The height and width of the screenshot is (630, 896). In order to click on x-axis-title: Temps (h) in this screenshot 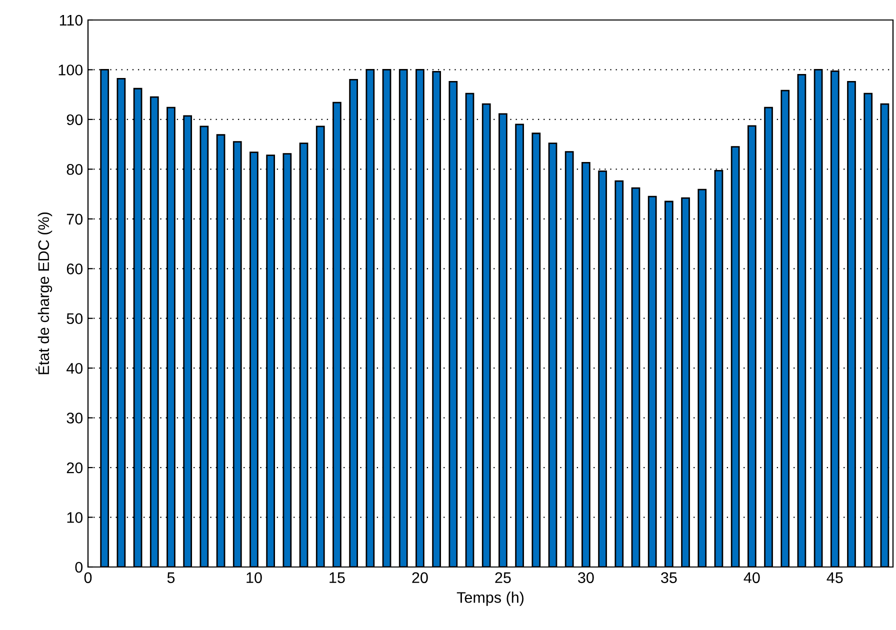, I will do `click(490, 599)`.